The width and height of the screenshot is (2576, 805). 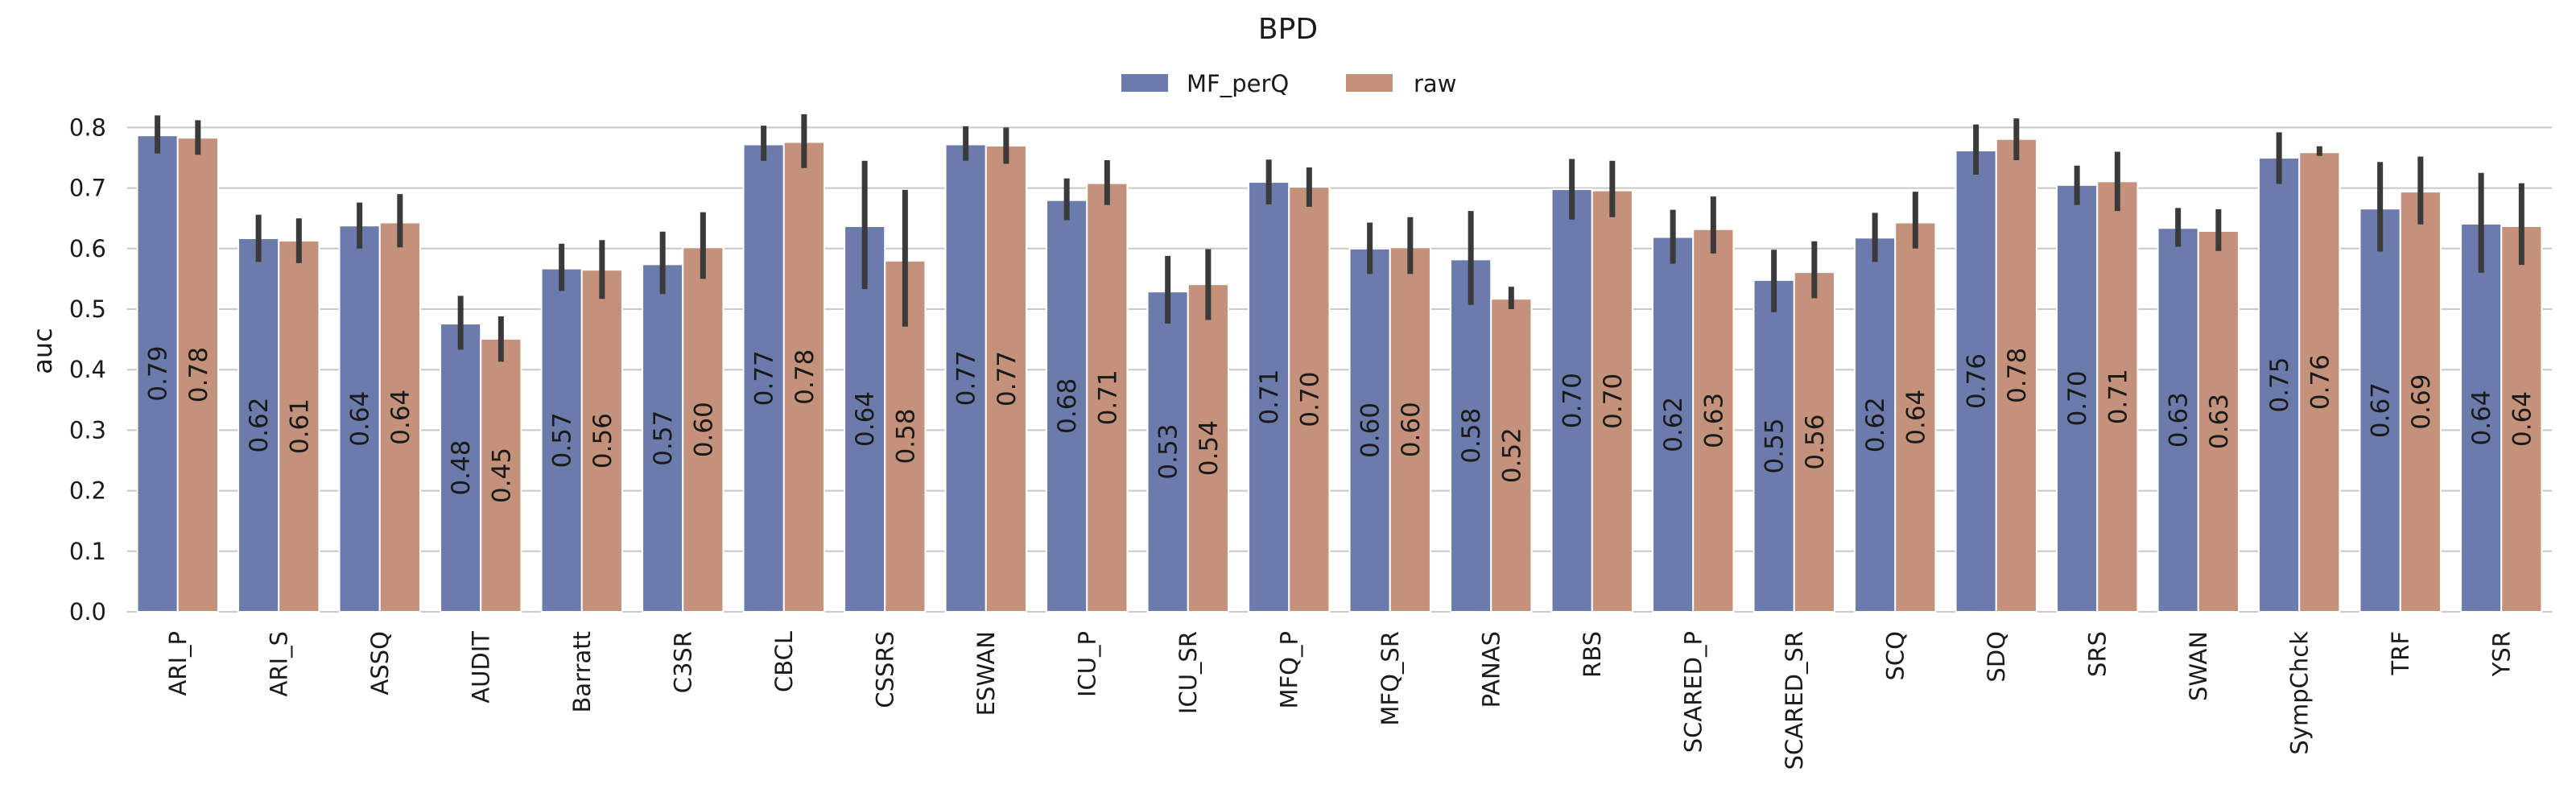 I want to click on bar-raw-assq, so click(x=399, y=417).